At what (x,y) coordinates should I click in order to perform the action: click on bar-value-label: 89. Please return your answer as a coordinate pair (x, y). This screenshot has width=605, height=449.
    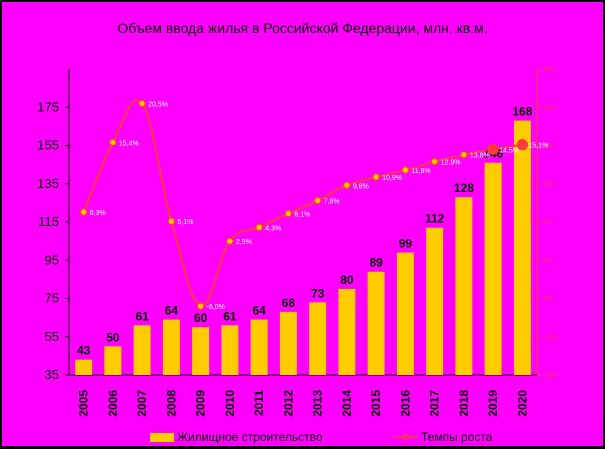
    Looking at the image, I should click on (376, 263).